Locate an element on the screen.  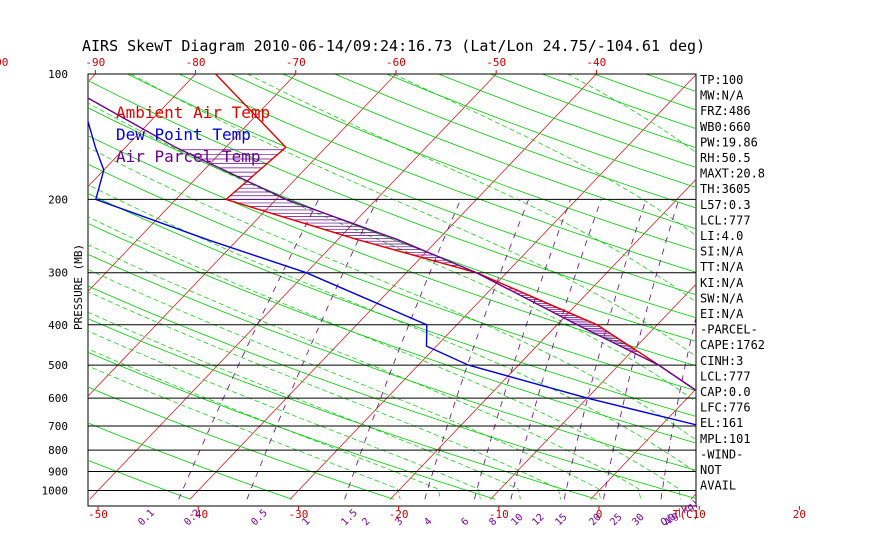
mixing-ratio-label: 15 is located at coordinates (561, 520).